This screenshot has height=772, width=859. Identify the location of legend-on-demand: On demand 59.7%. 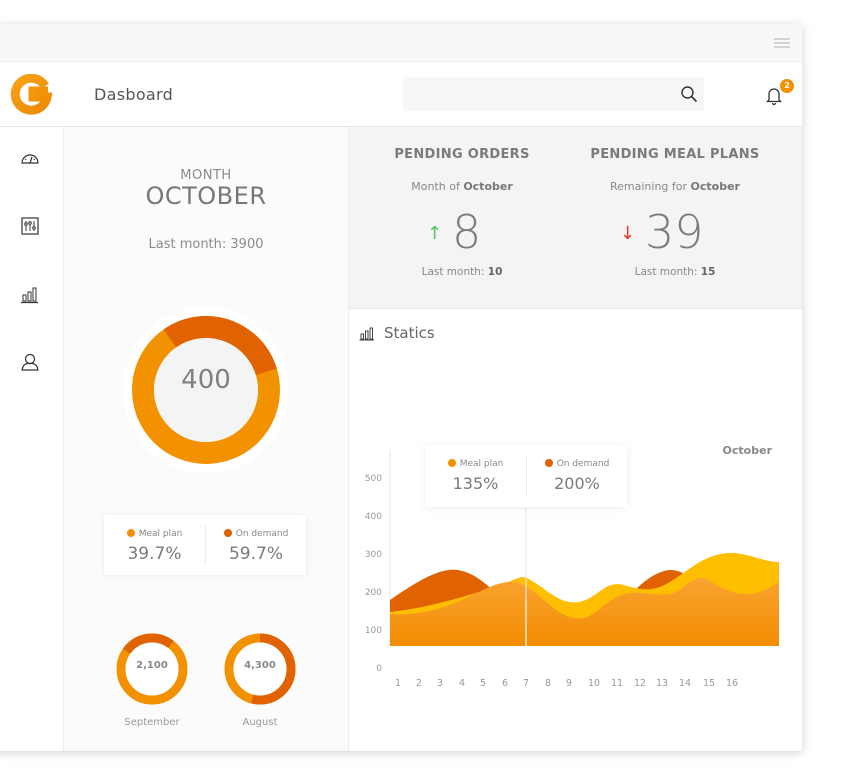
(255, 545).